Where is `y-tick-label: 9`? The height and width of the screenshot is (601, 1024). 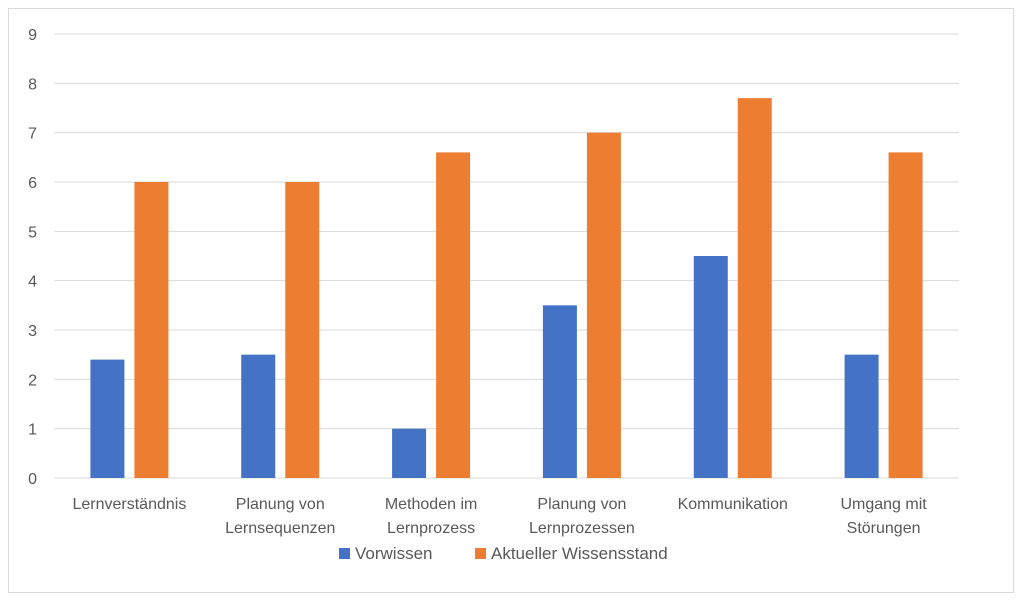
y-tick-label: 9 is located at coordinates (32, 35).